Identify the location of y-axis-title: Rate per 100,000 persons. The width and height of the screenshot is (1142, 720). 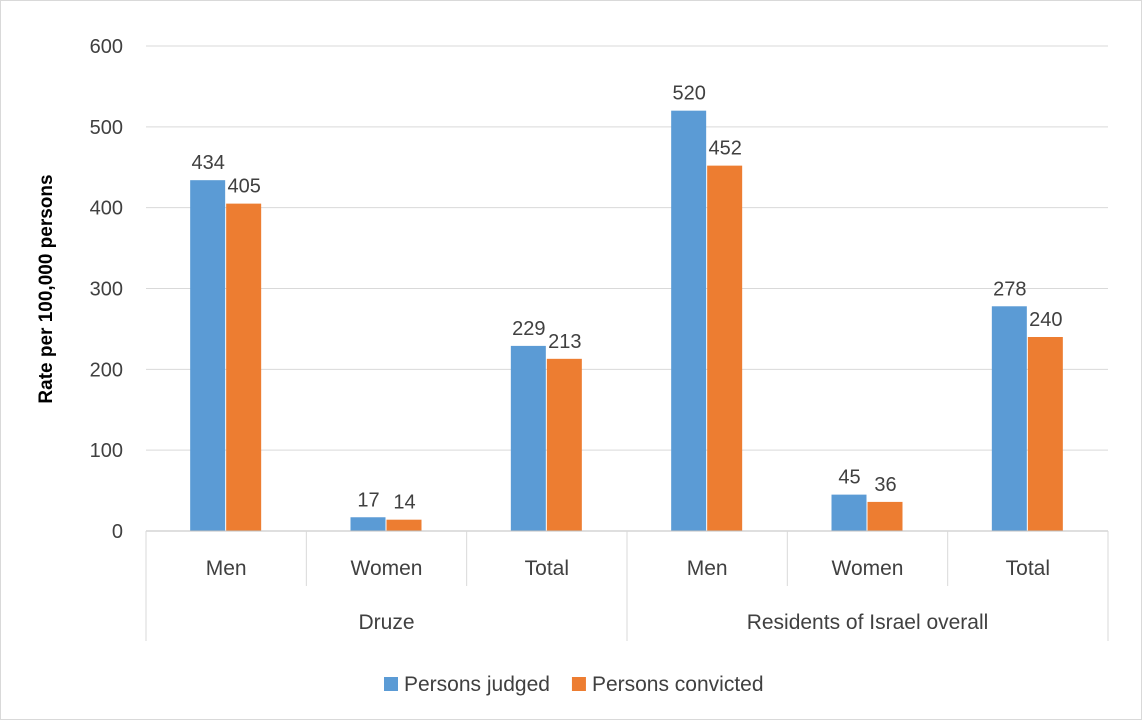
(46, 288).